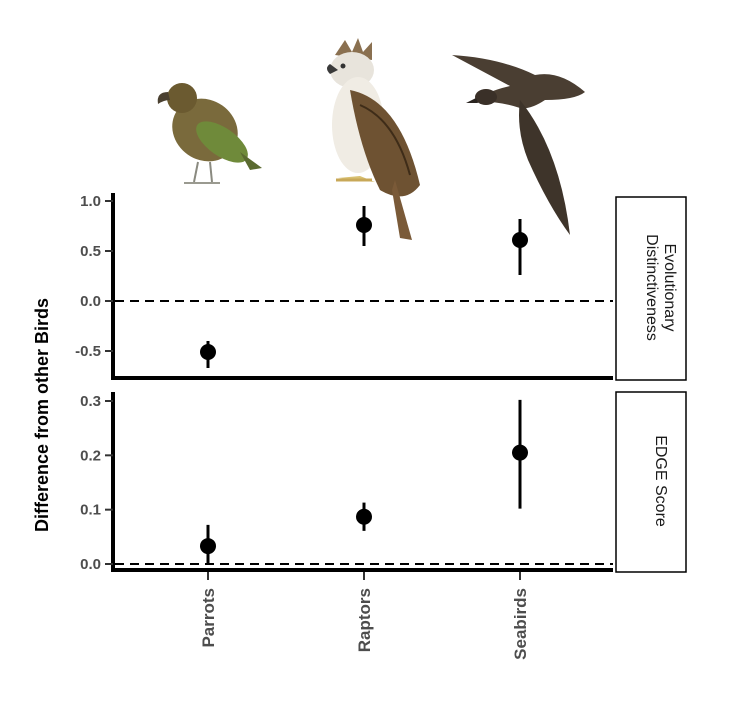 The height and width of the screenshot is (718, 751). Describe the element at coordinates (90, 251) in the screenshot. I see `y-tick-label: 0.5` at that location.